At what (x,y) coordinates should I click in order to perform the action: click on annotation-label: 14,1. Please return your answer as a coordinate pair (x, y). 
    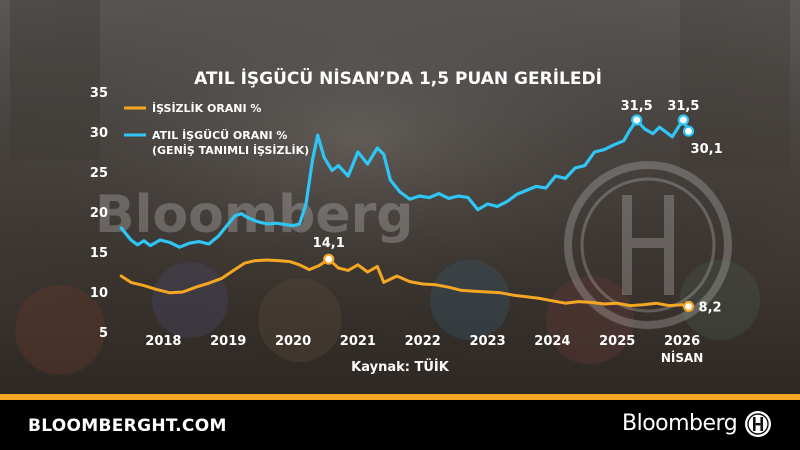
    Looking at the image, I should click on (329, 243).